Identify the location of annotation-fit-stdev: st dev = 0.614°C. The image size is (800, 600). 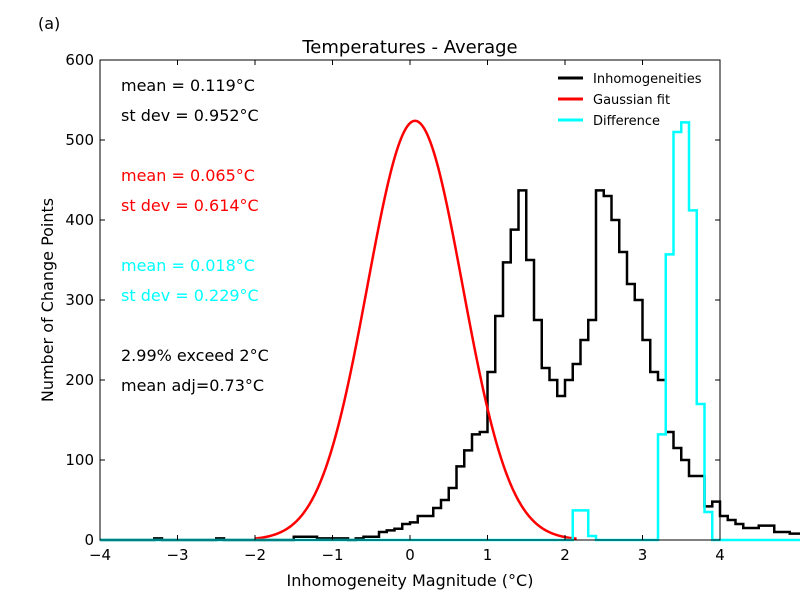
(190, 205).